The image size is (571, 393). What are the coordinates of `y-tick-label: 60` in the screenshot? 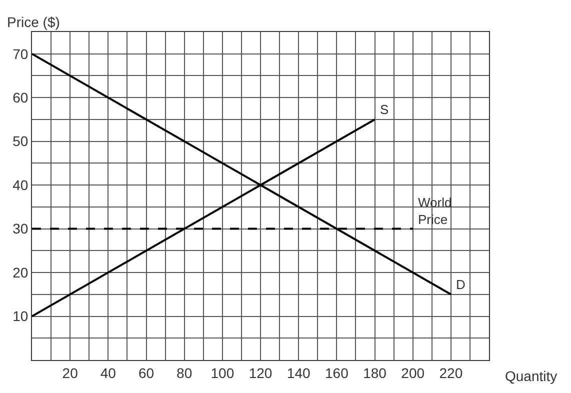 It's located at (20, 98).